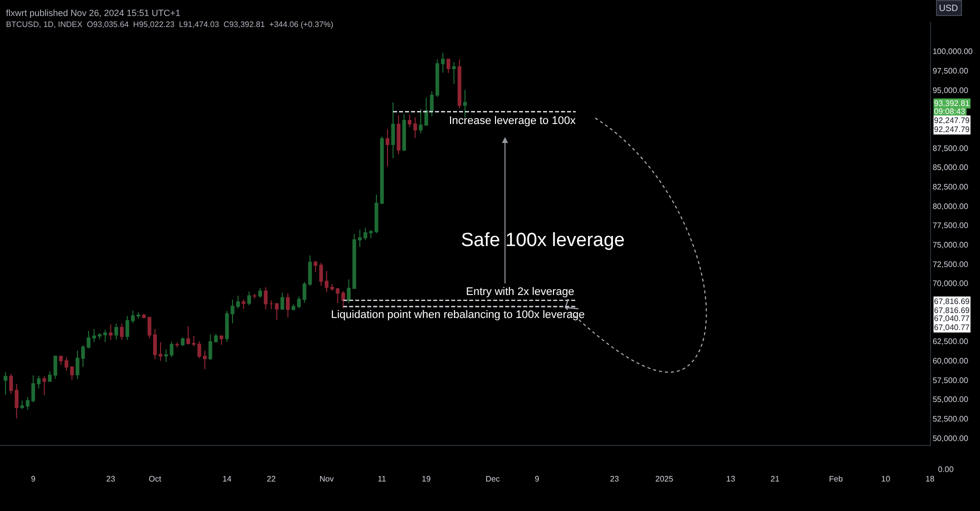 The image size is (980, 511). What do you see at coordinates (493, 479) in the screenshot?
I see `x-tick-label: Dec` at bounding box center [493, 479].